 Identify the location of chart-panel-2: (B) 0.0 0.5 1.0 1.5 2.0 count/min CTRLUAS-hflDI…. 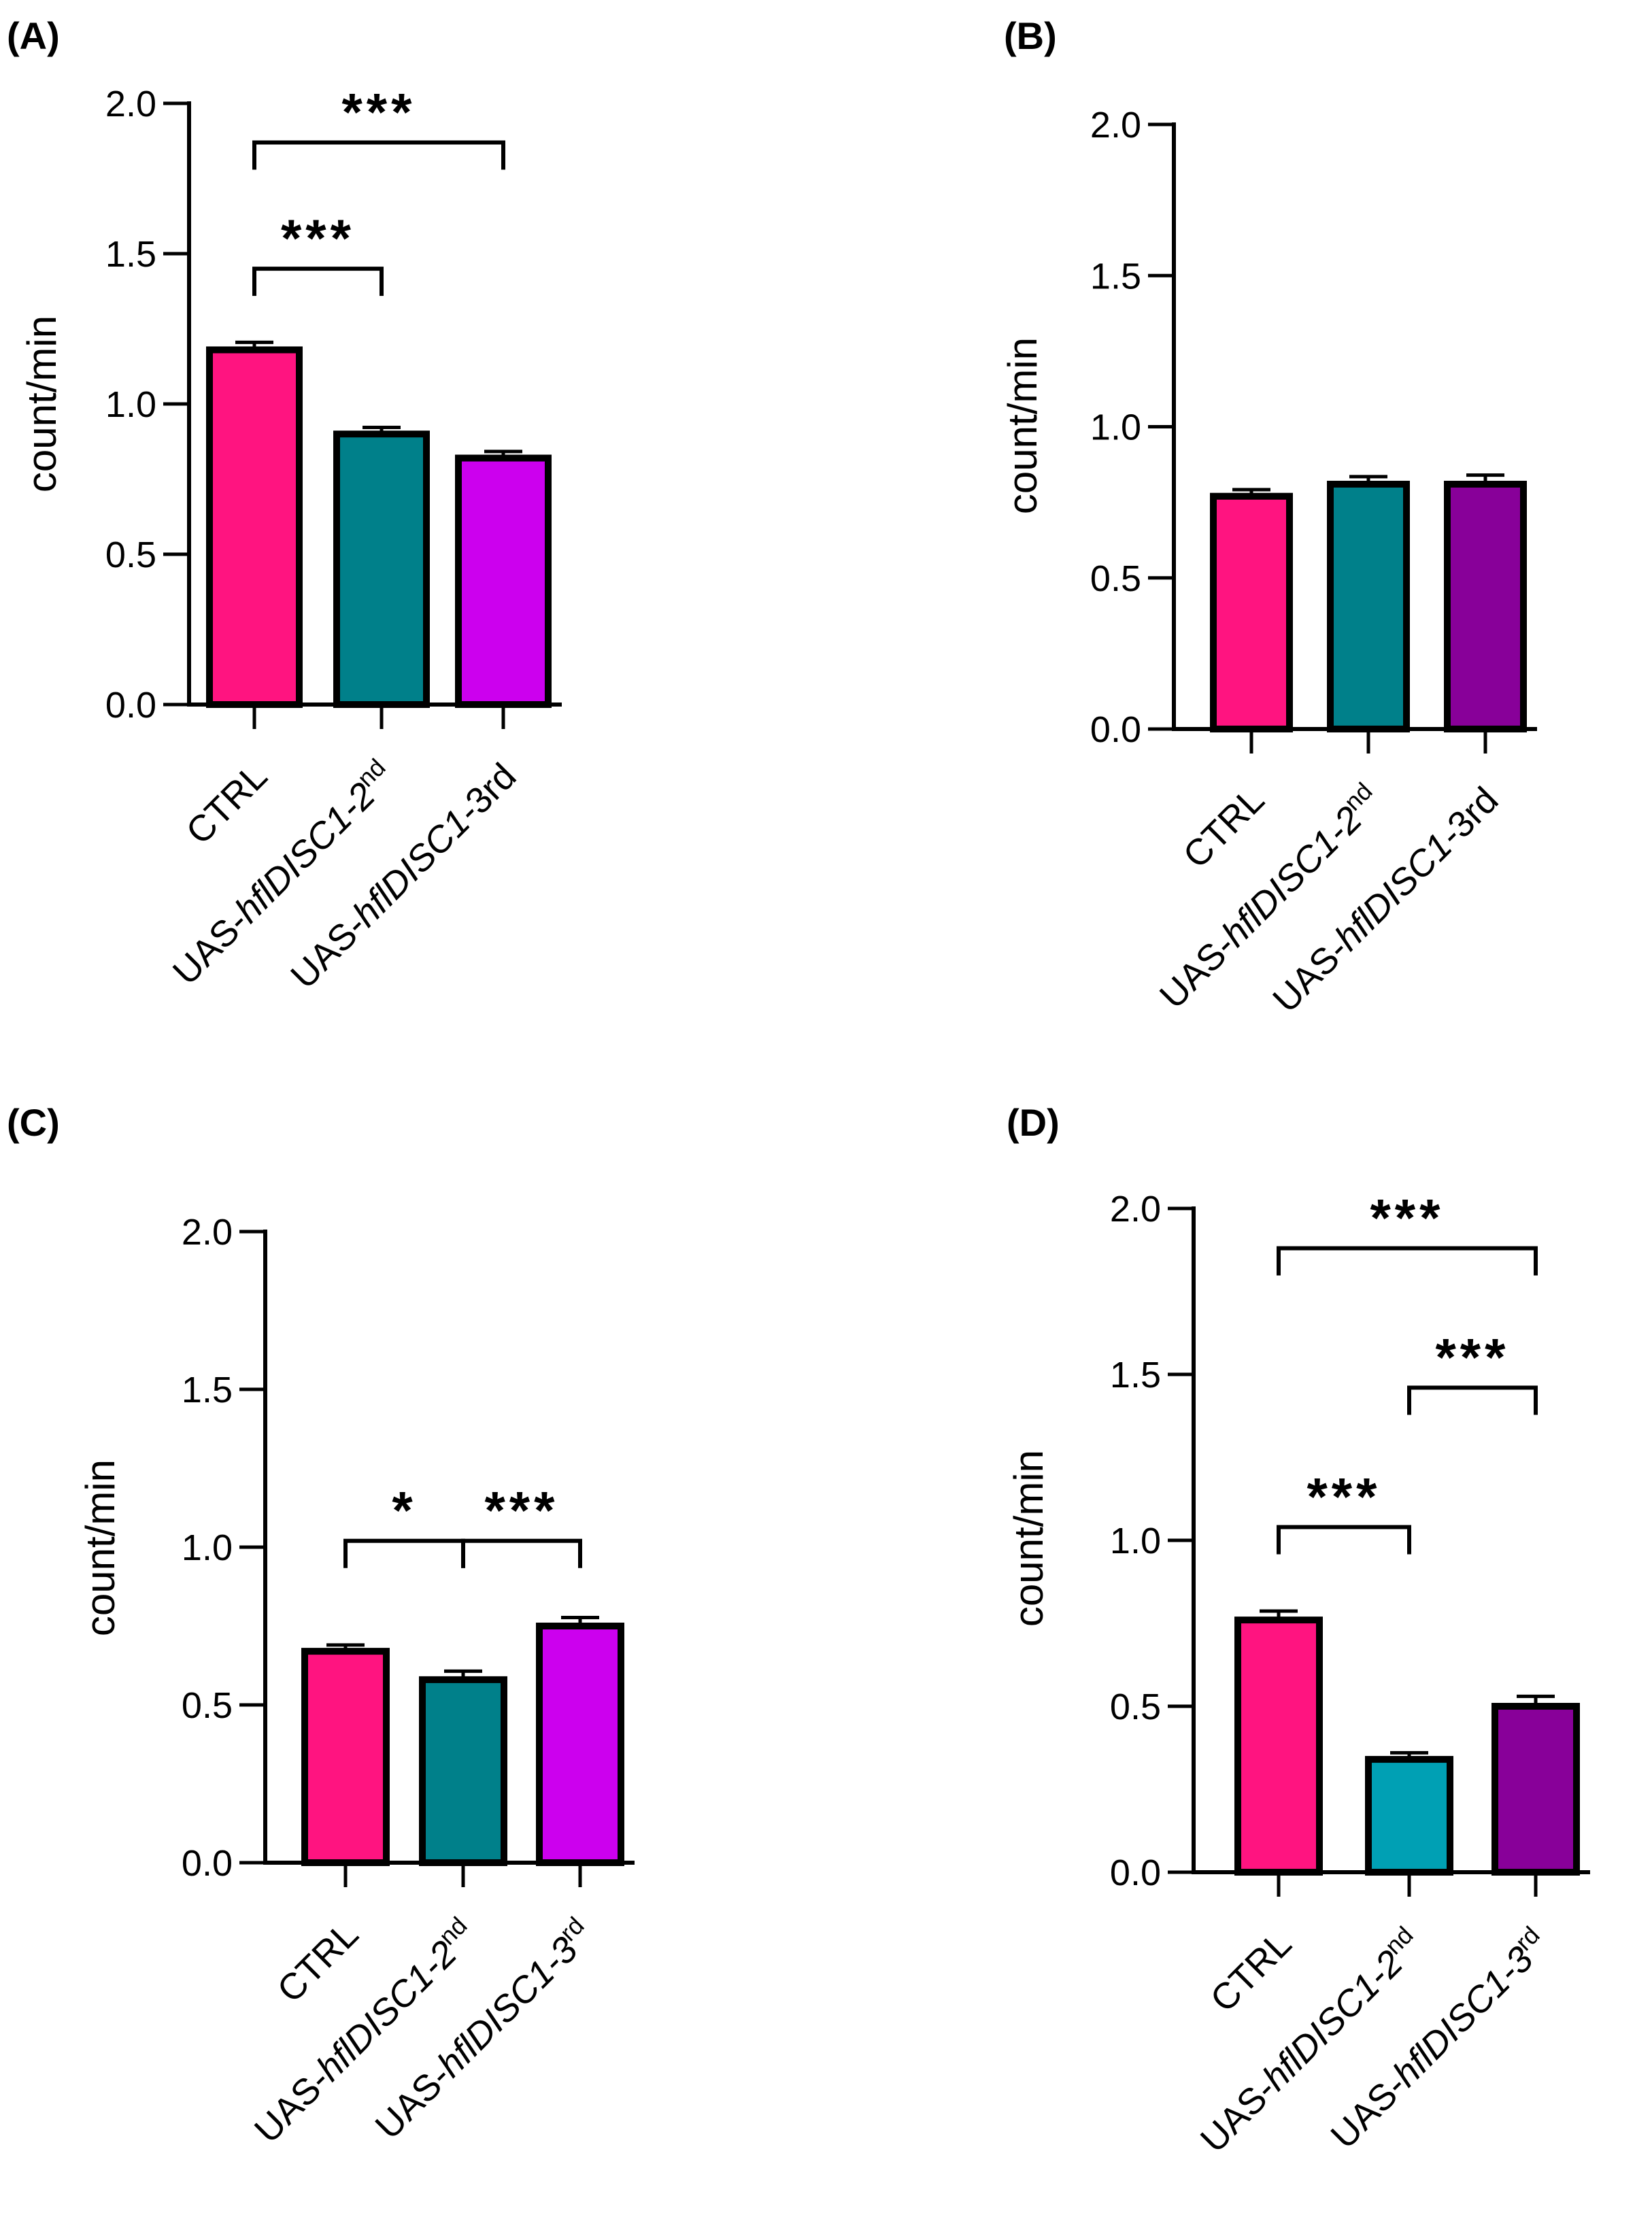
(1268, 517).